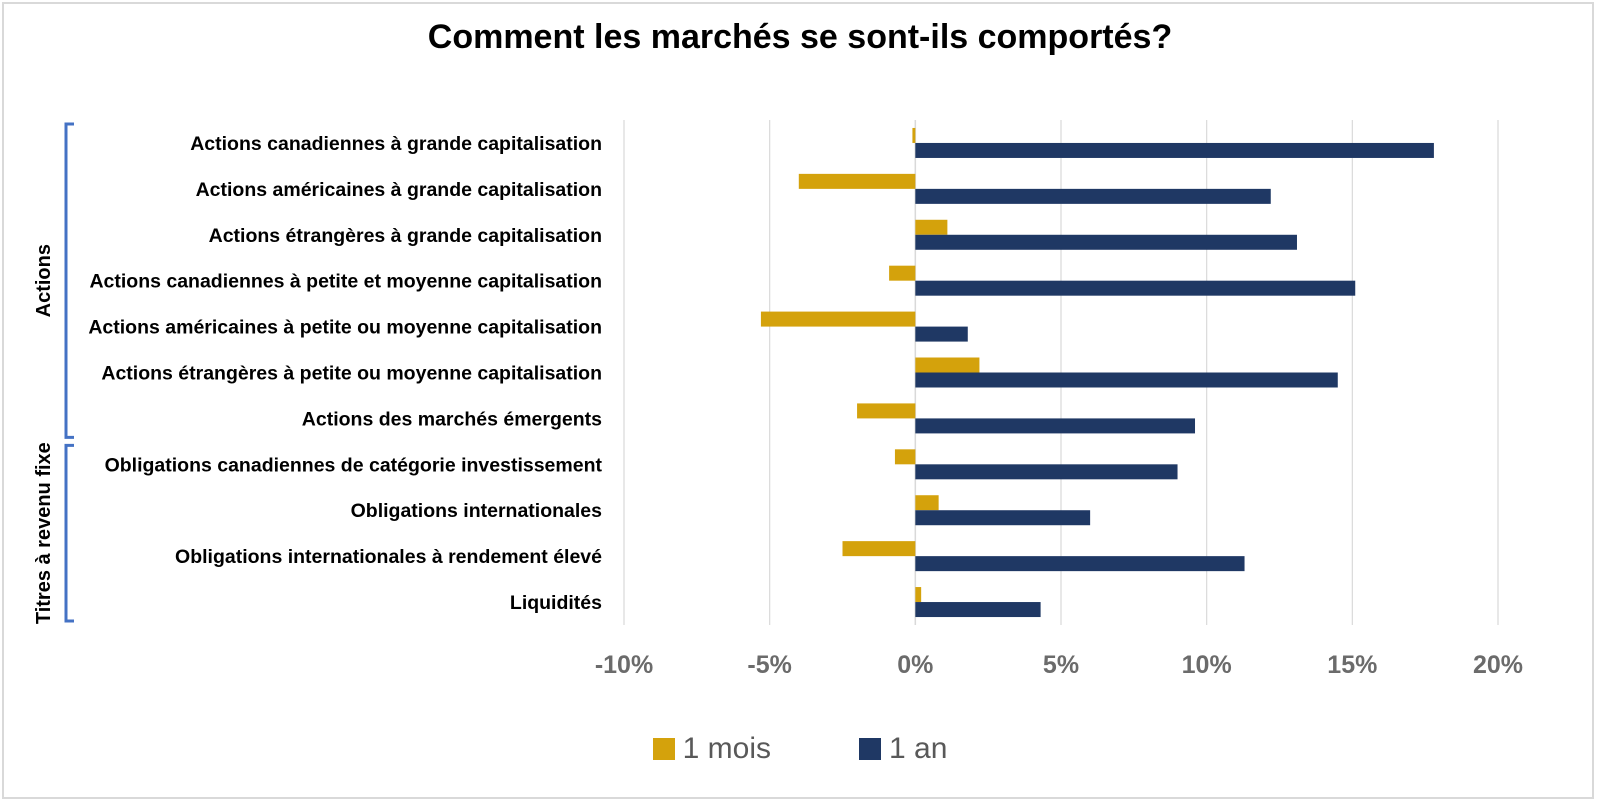 Image resolution: width=1600 pixels, height=803 pixels. Describe the element at coordinates (1207, 665) in the screenshot. I see `x-tick-label-4: 10%` at that location.